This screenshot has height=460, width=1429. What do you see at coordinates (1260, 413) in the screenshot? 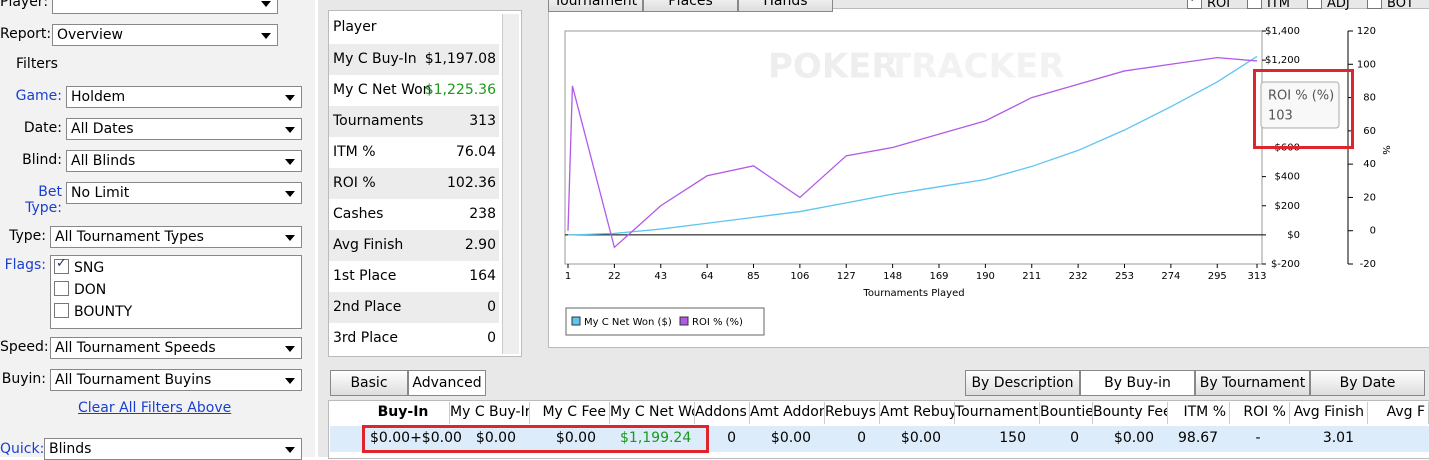
I see `column-header: ROI %` at bounding box center [1260, 413].